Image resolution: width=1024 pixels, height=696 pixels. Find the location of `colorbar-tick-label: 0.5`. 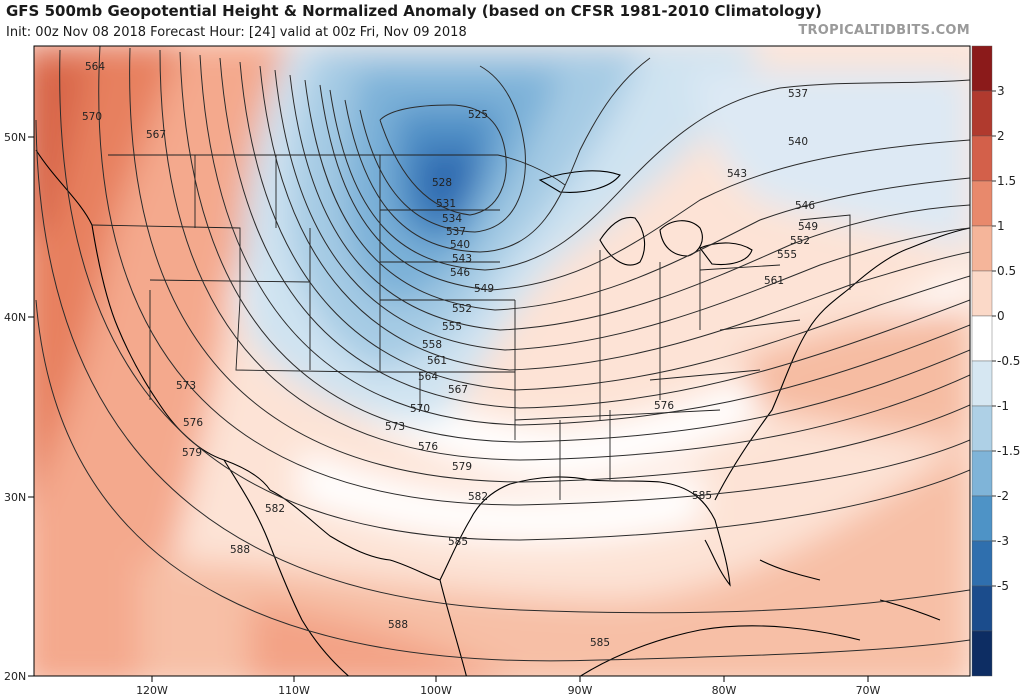

colorbar-tick-label: 0.5 is located at coordinates (1006, 271).